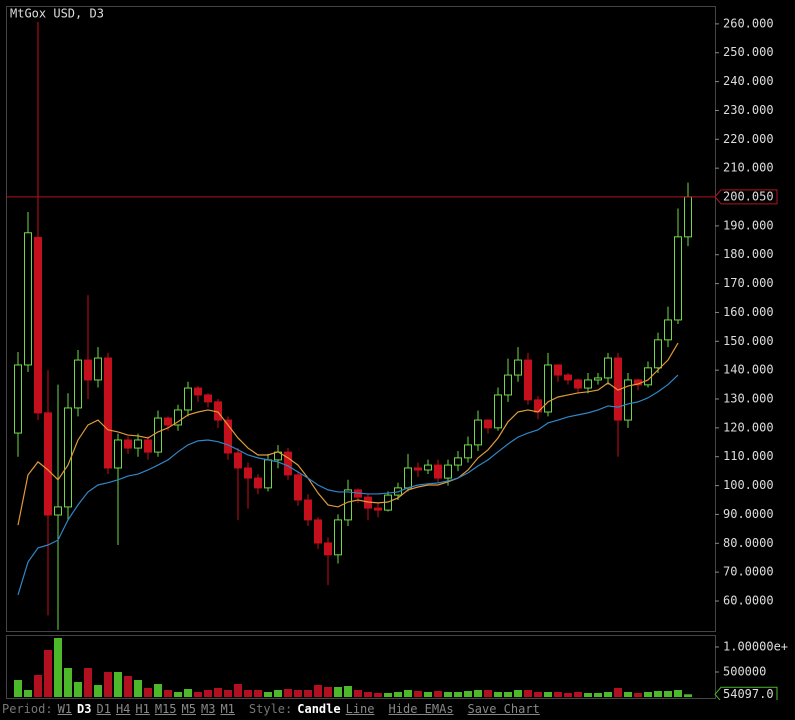 This screenshot has width=795, height=720. I want to click on y-tick-label: 110.000, so click(748, 456).